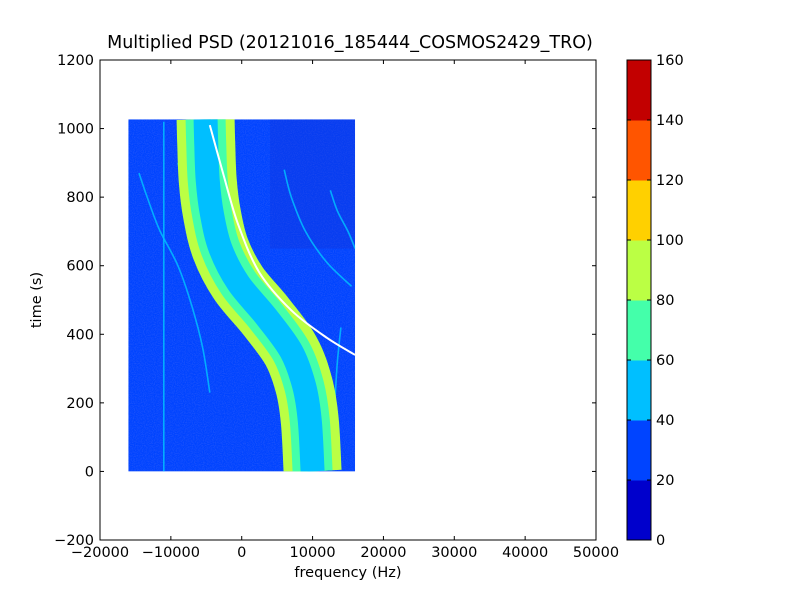 This screenshot has width=800, height=600. I want to click on x-tick-label: 20000, so click(383, 553).